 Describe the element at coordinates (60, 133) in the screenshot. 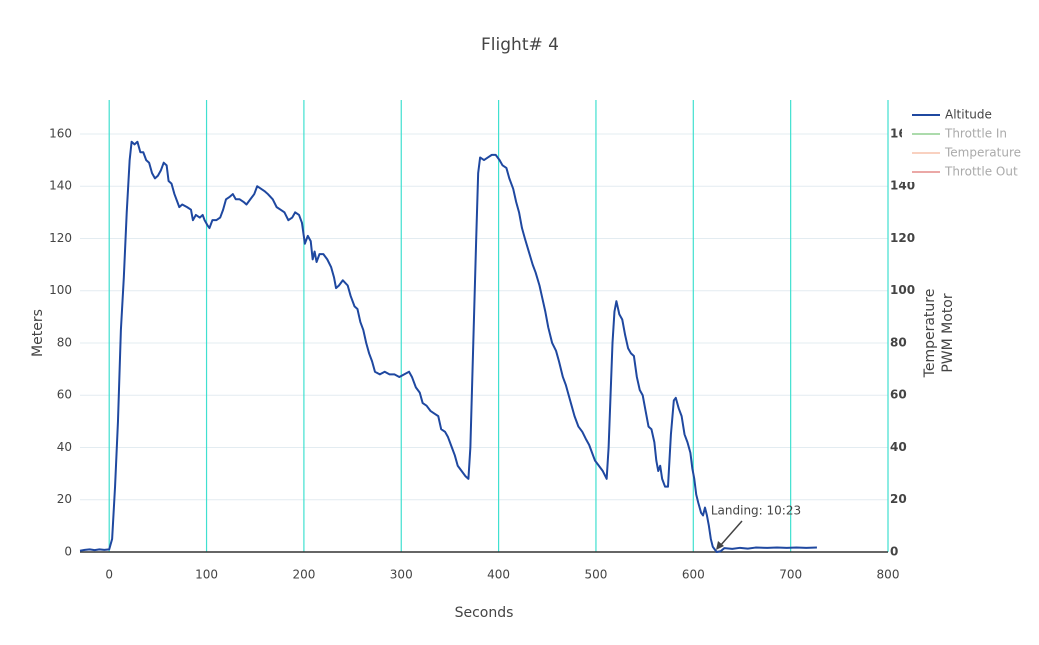

I see `y-tick-label: 160` at that location.